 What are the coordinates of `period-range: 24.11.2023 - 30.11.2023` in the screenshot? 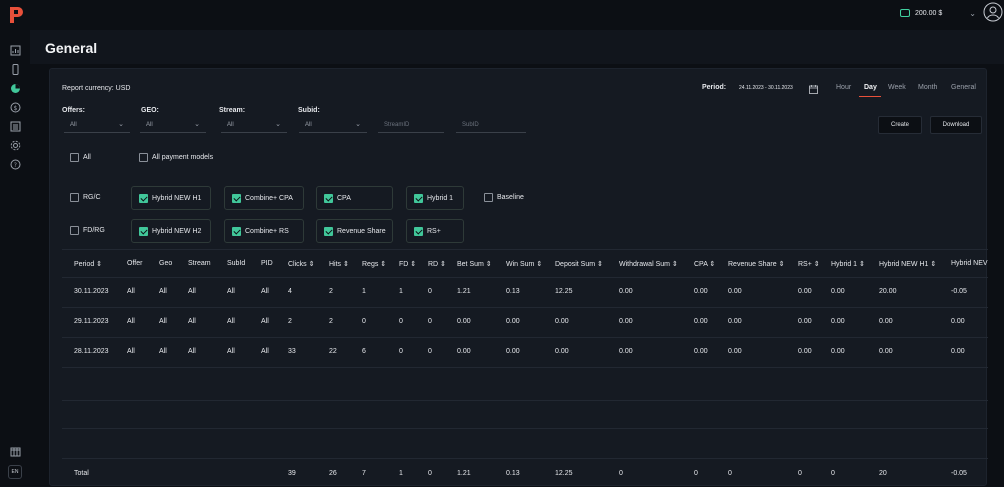 It's located at (766, 88).